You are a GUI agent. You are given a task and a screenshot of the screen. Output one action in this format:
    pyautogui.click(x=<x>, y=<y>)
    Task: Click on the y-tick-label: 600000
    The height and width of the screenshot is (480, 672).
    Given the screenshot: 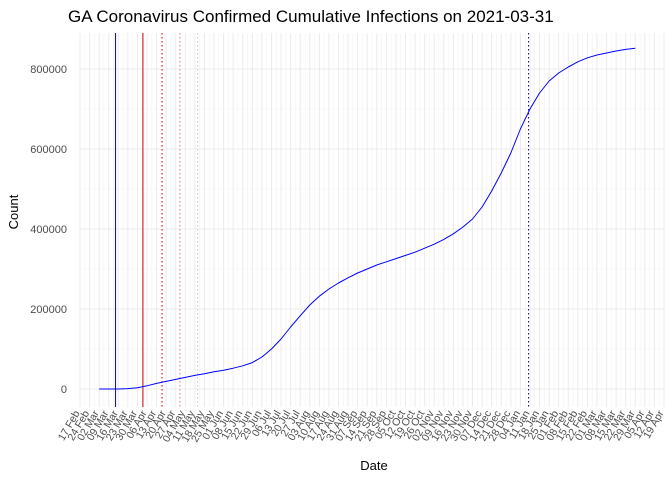 What is the action you would take?
    pyautogui.click(x=48, y=150)
    